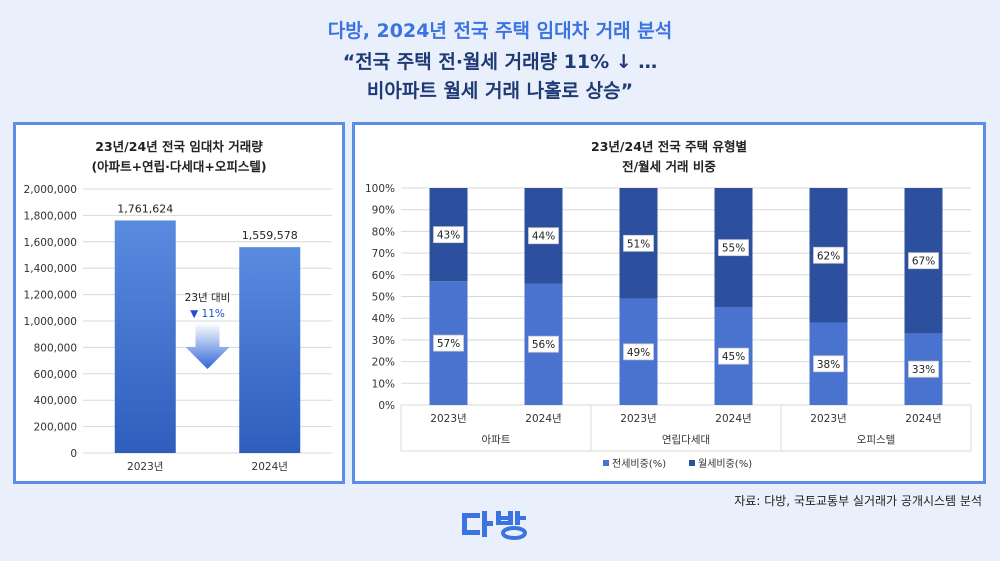  I want to click on data-label: 55%, so click(733, 249).